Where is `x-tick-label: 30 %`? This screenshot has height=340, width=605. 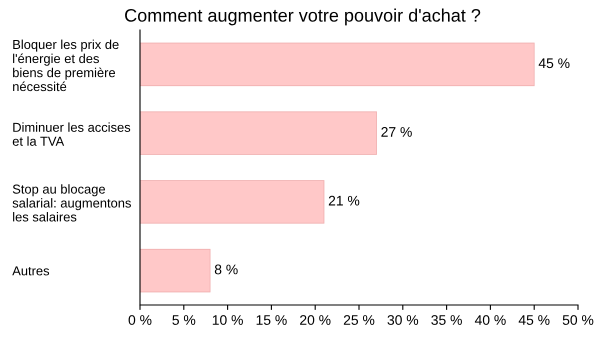
x-tick-label: 30 % is located at coordinates (403, 320).